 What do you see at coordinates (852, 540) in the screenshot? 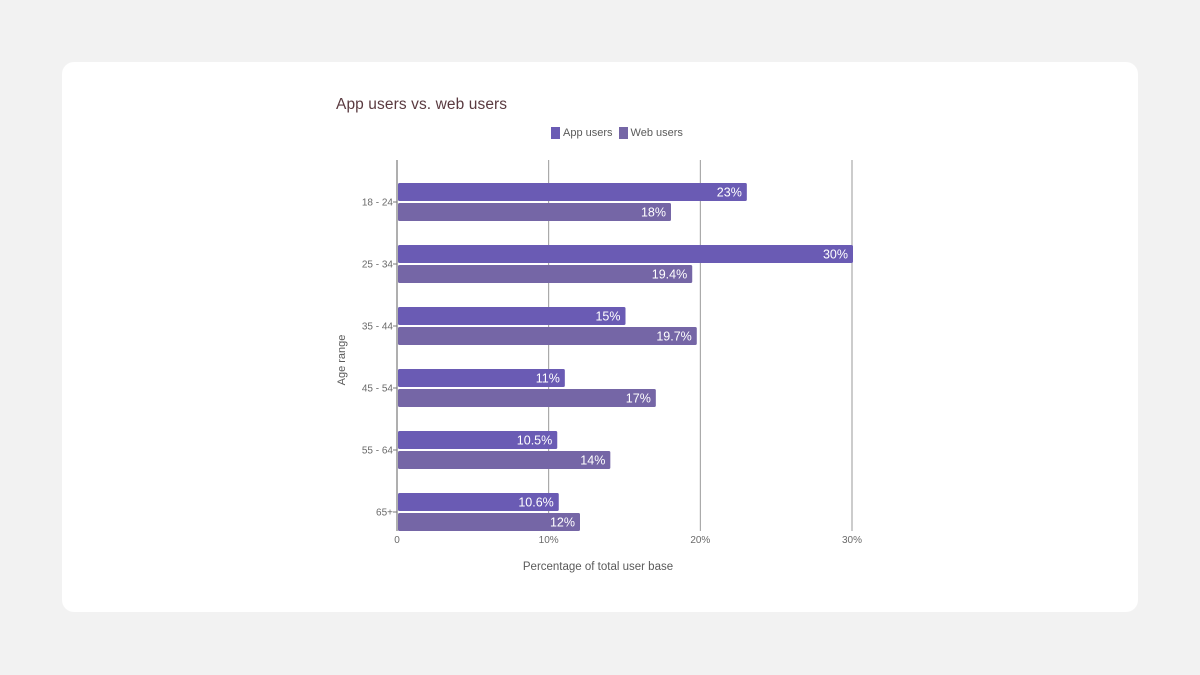
I see `x-tick-label: 30%` at bounding box center [852, 540].